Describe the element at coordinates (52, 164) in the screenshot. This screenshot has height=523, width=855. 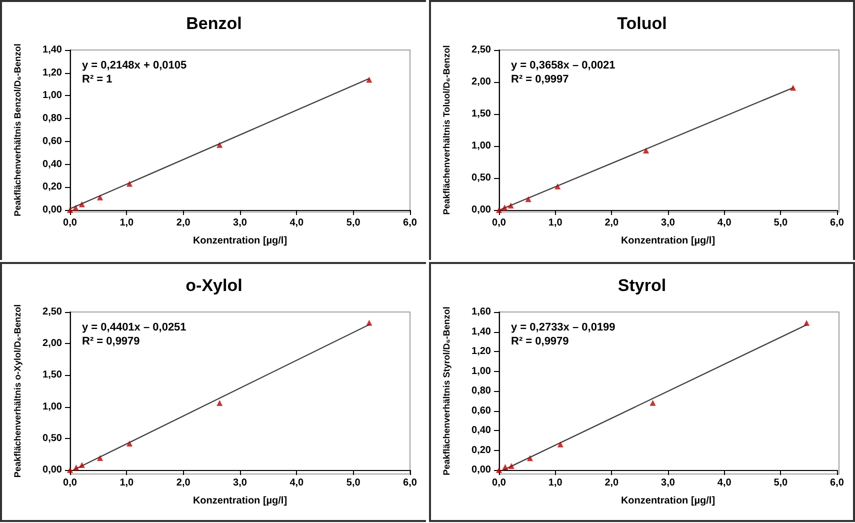
I see `y-tick-label: 0,40` at that location.